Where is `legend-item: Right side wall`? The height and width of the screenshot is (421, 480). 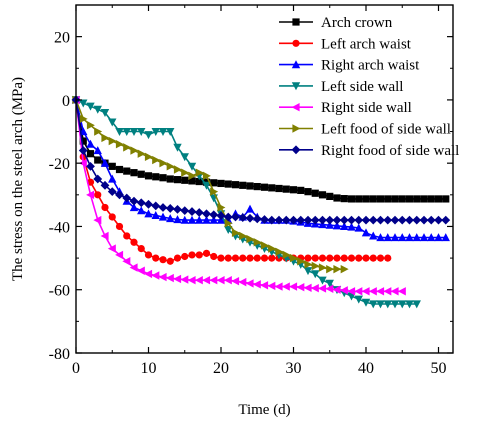
legend-item: Right side wall is located at coordinates (345, 108).